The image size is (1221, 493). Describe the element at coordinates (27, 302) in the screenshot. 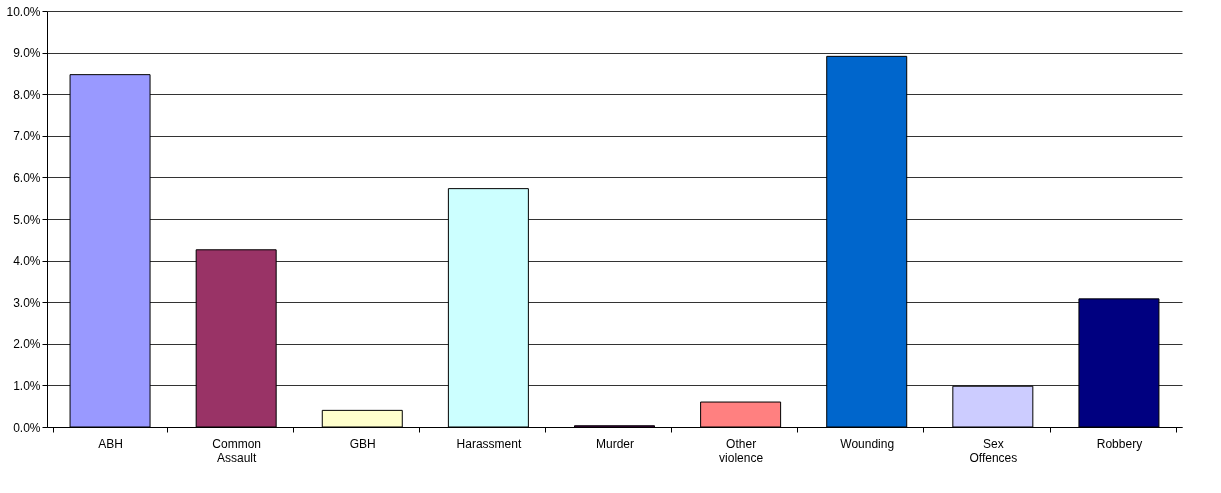

I see `y-tick-label: 3.0%` at that location.